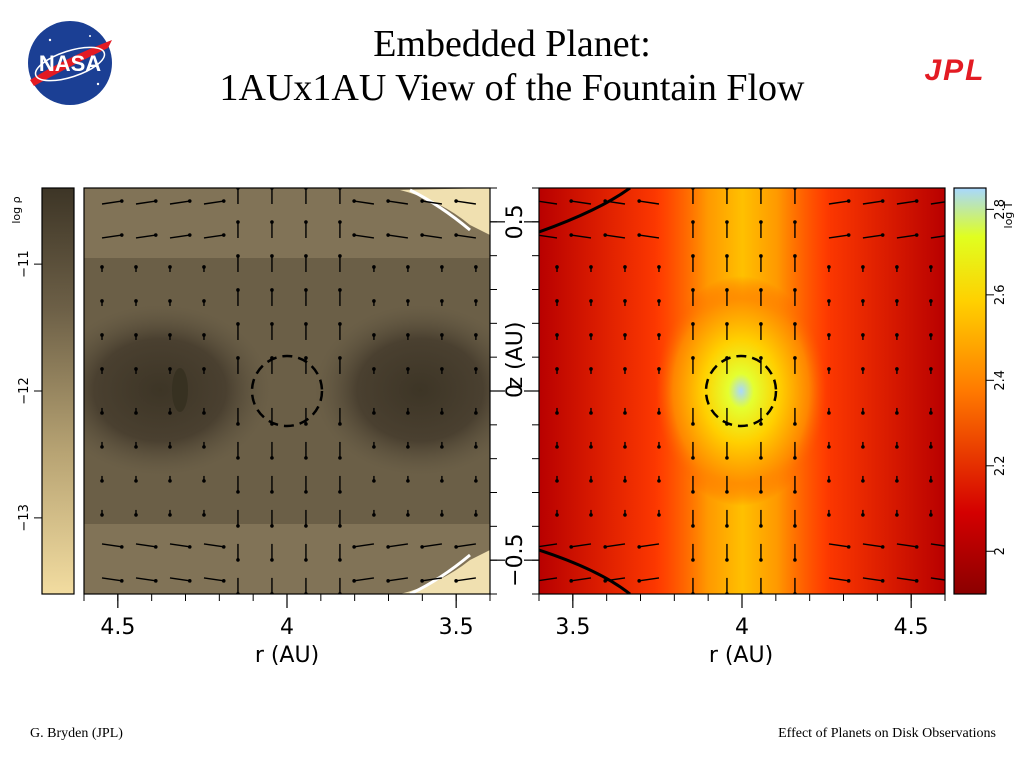 Image resolution: width=1024 pixels, height=768 pixels. I want to click on nasa-logo: NASA, so click(70, 63).